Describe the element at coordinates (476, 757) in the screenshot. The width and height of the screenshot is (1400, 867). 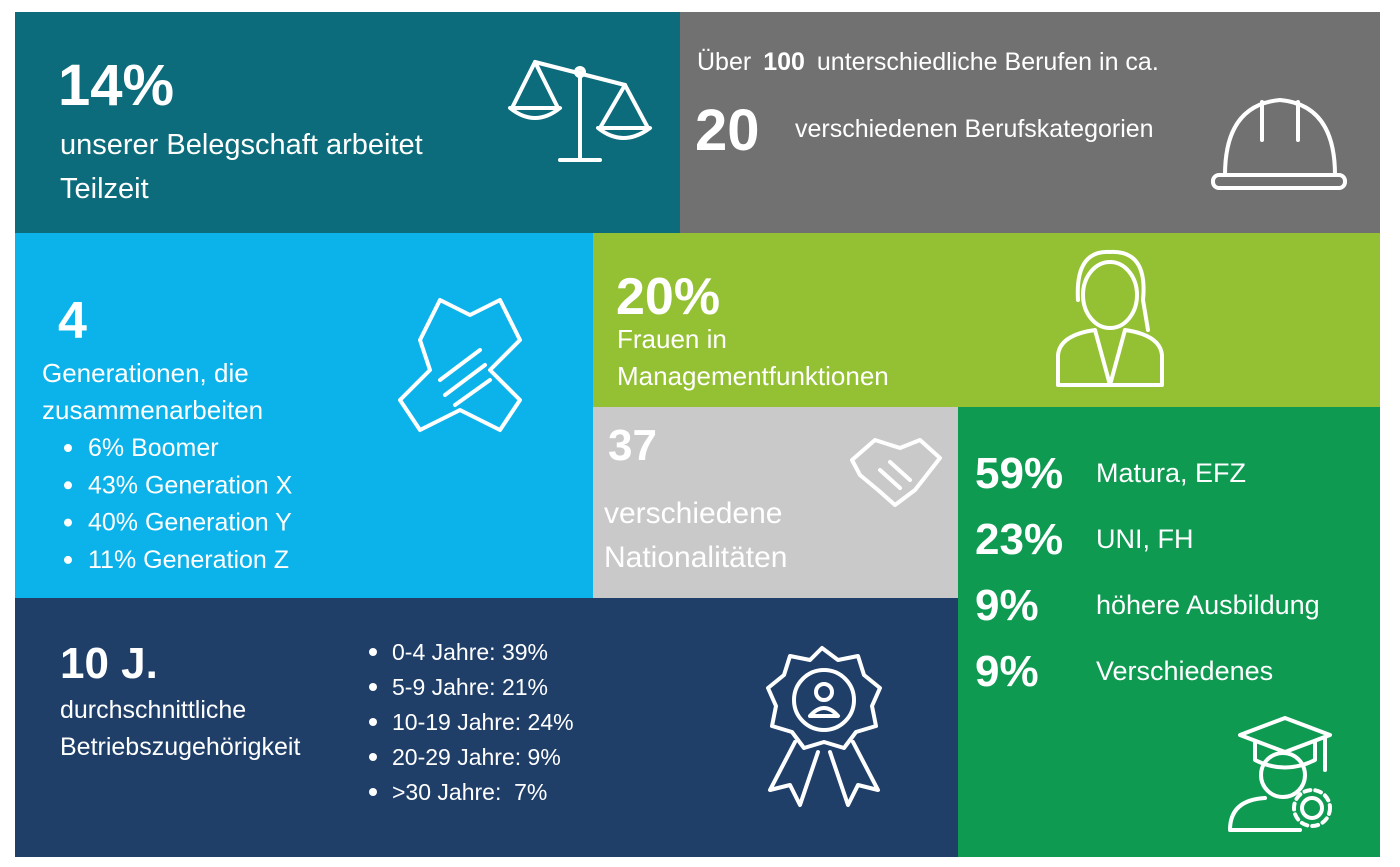
I see `tenure-item: 20-29 Jahre: 9%` at that location.